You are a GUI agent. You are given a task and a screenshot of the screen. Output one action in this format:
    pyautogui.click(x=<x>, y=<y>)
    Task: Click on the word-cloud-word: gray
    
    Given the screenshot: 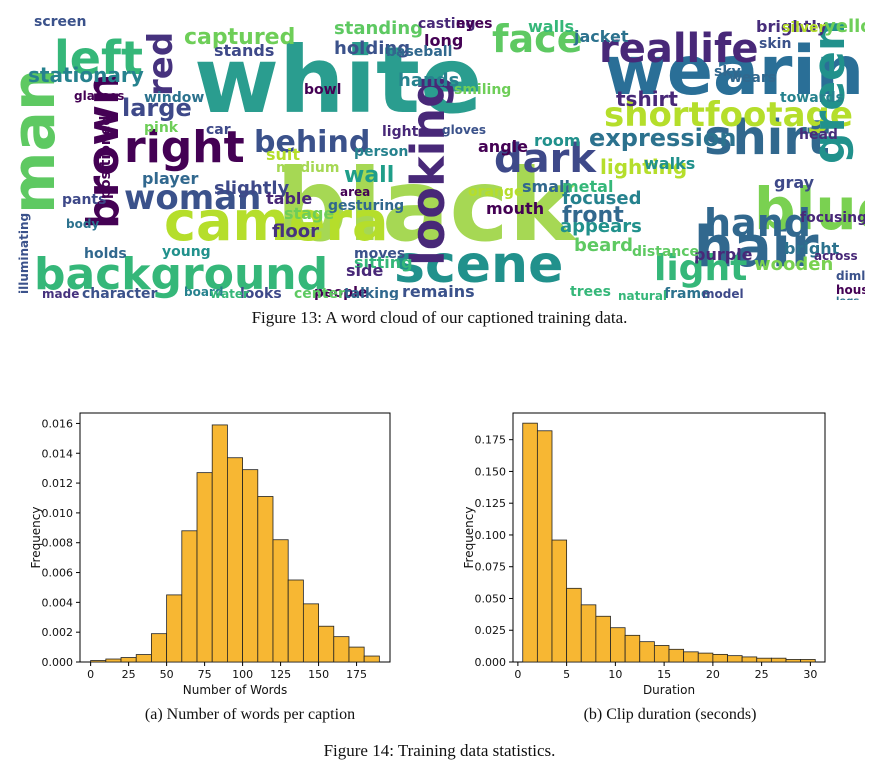 What is the action you would take?
    pyautogui.click(x=794, y=182)
    